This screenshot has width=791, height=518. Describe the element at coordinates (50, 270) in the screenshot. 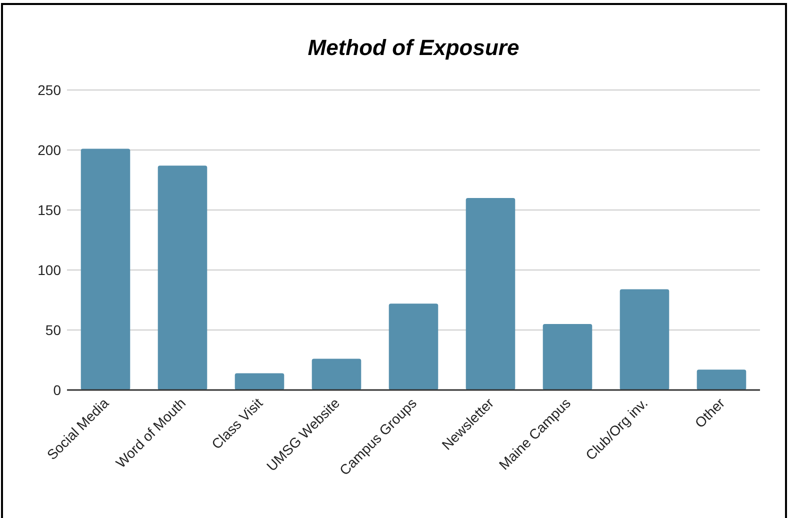

I see `y-tick-label: 100` at that location.